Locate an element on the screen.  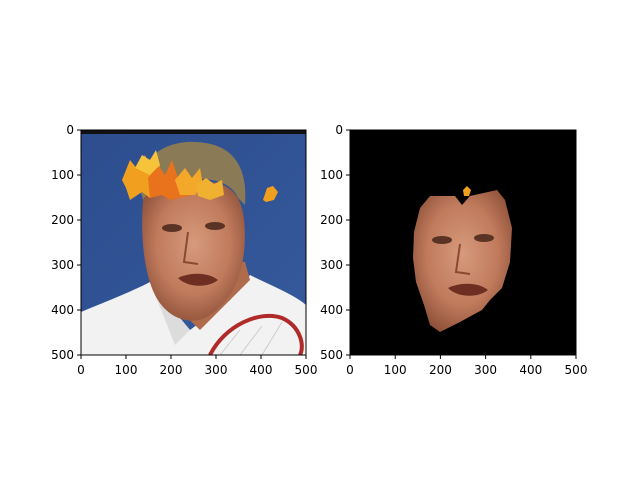
mouth is located at coordinates (198, 279).